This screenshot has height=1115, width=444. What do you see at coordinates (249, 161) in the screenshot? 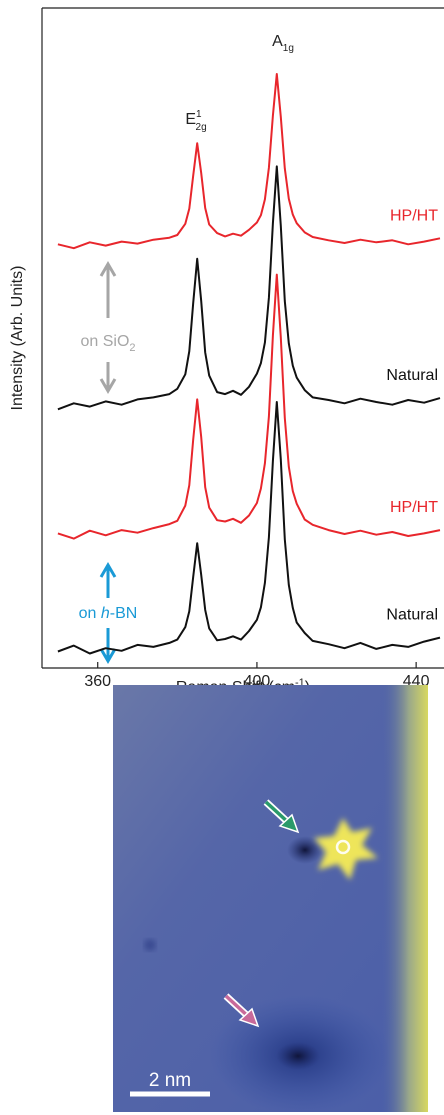
I see `spectrum-line` at bounding box center [249, 161].